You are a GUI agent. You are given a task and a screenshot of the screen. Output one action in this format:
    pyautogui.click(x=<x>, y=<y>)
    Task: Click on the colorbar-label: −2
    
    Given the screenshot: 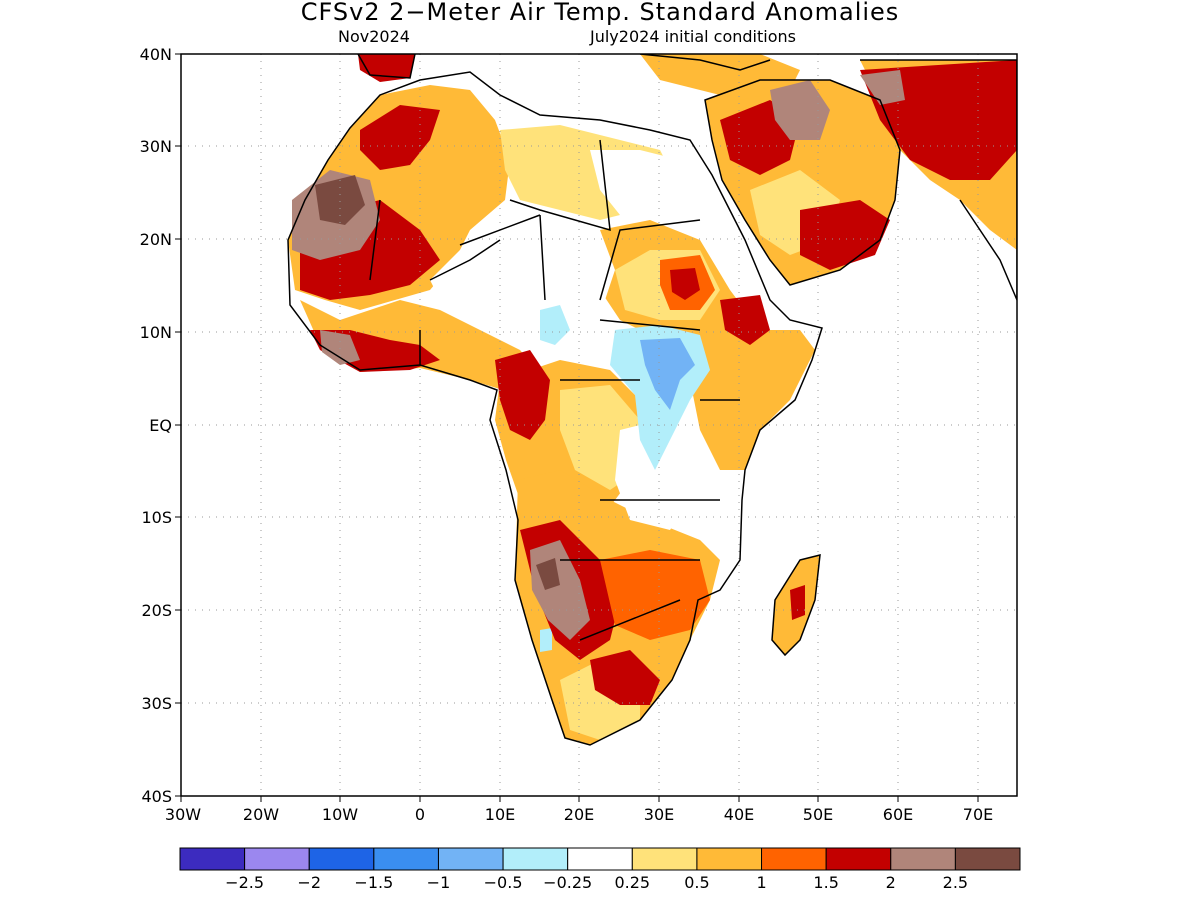 What is the action you would take?
    pyautogui.click(x=309, y=882)
    